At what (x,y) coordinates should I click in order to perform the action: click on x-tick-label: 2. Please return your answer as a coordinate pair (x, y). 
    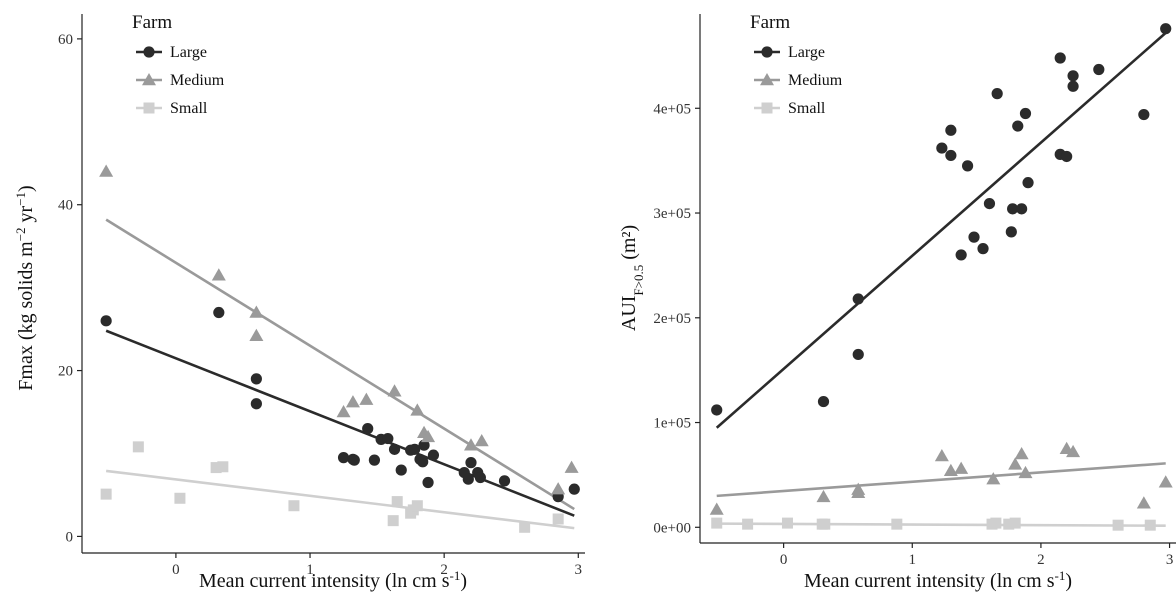
    Looking at the image, I should click on (1041, 560).